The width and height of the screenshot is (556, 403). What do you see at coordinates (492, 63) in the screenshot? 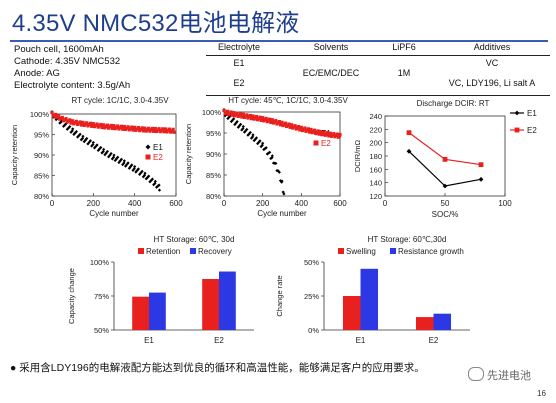
I see `table-cell-additives: VC` at bounding box center [492, 63].